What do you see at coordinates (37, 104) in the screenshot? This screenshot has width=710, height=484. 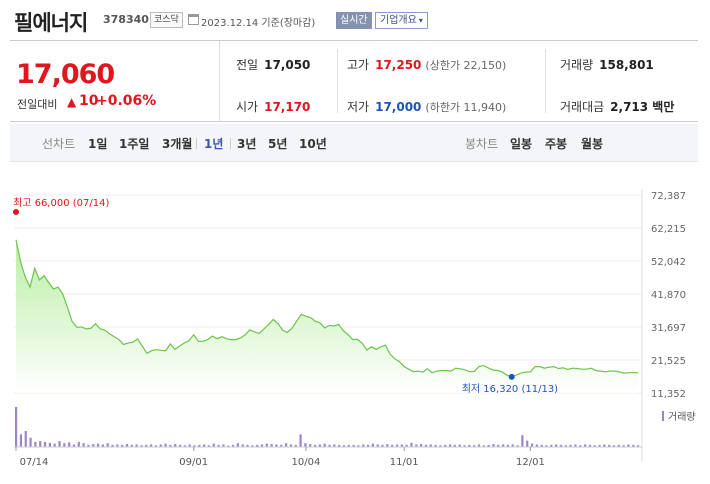 I see `change-label: 전일대비` at bounding box center [37, 104].